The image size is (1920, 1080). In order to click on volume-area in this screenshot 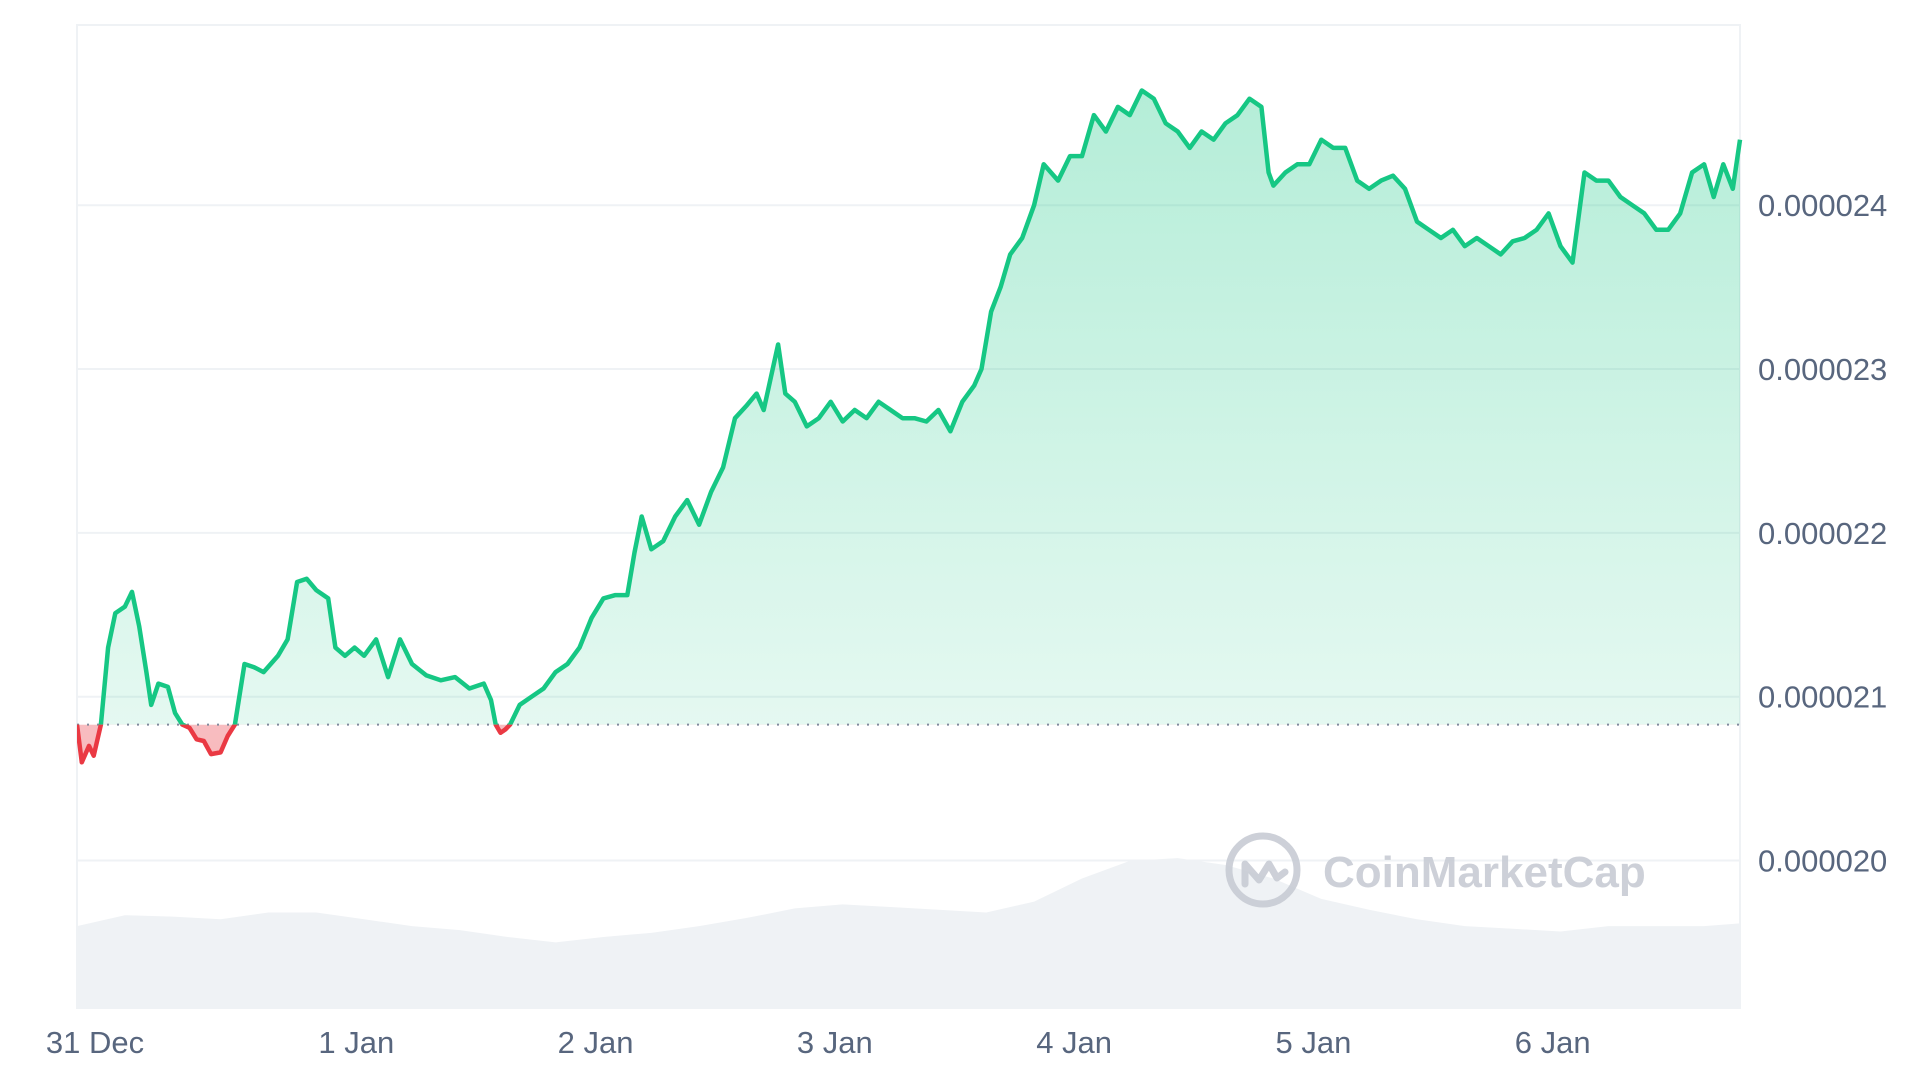, I will do `click(908, 933)`.